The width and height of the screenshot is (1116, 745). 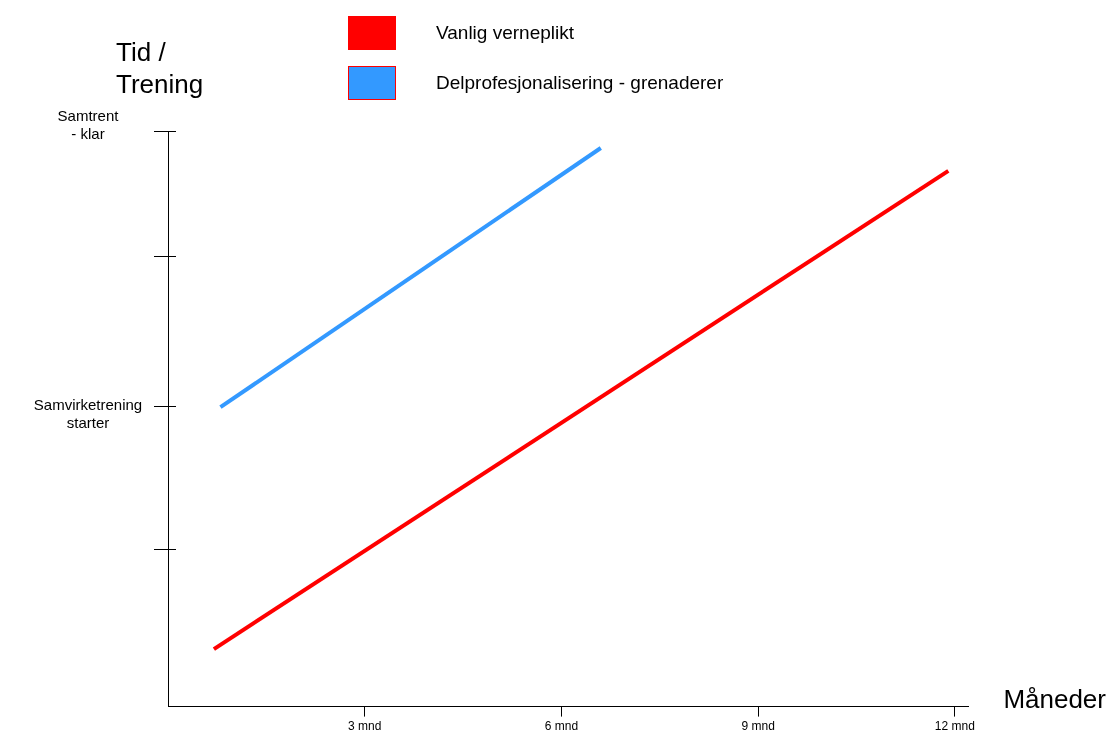 I want to click on legend-label: Vanlig verneplikt, so click(x=505, y=33).